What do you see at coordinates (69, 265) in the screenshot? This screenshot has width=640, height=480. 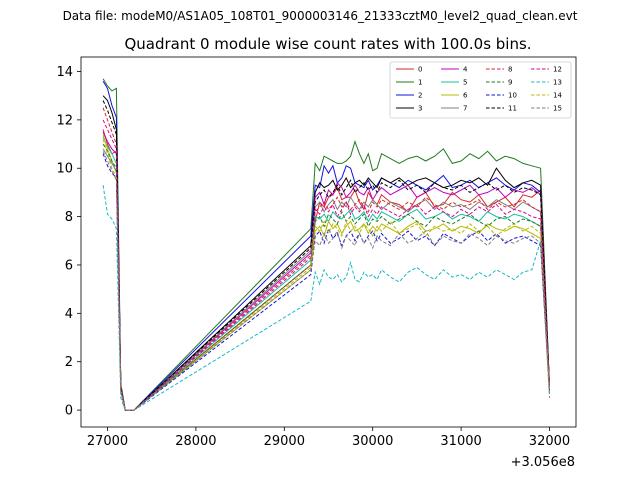 I see `y-tick-label: 6` at bounding box center [69, 265].